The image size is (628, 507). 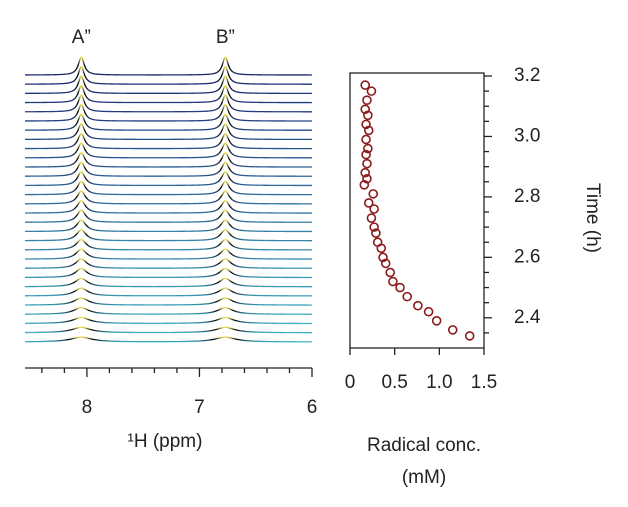 I want to click on y-tick-label: 3.0, so click(x=527, y=135).